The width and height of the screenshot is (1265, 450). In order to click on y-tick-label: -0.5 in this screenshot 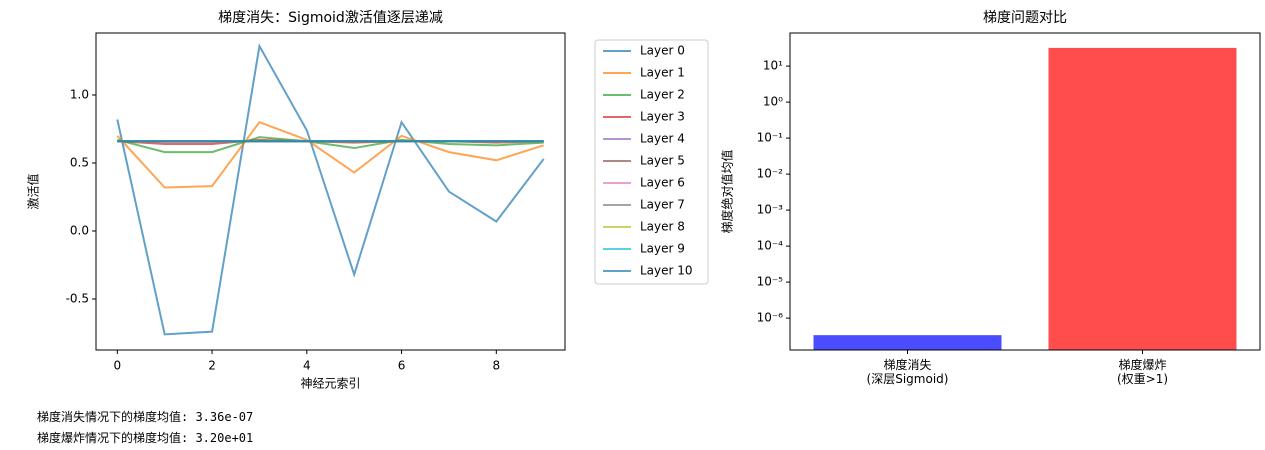, I will do `click(77, 299)`.